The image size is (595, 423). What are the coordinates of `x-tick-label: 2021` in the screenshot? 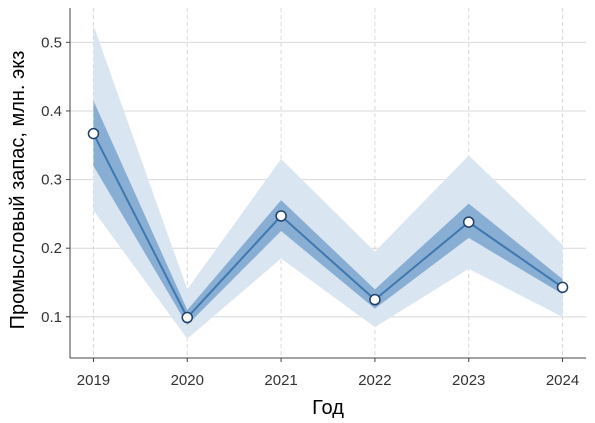 It's located at (280, 380).